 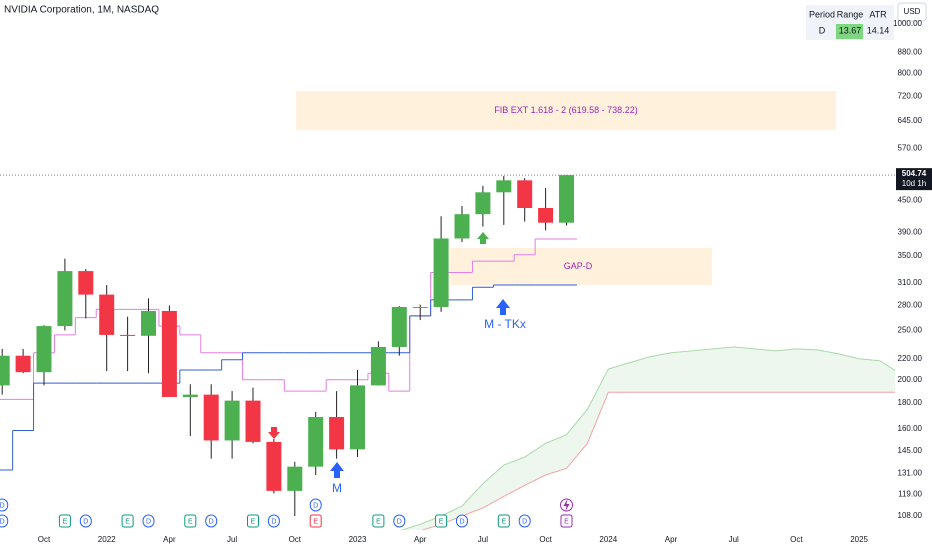 I want to click on x-tick-label: 2025, so click(x=859, y=539).